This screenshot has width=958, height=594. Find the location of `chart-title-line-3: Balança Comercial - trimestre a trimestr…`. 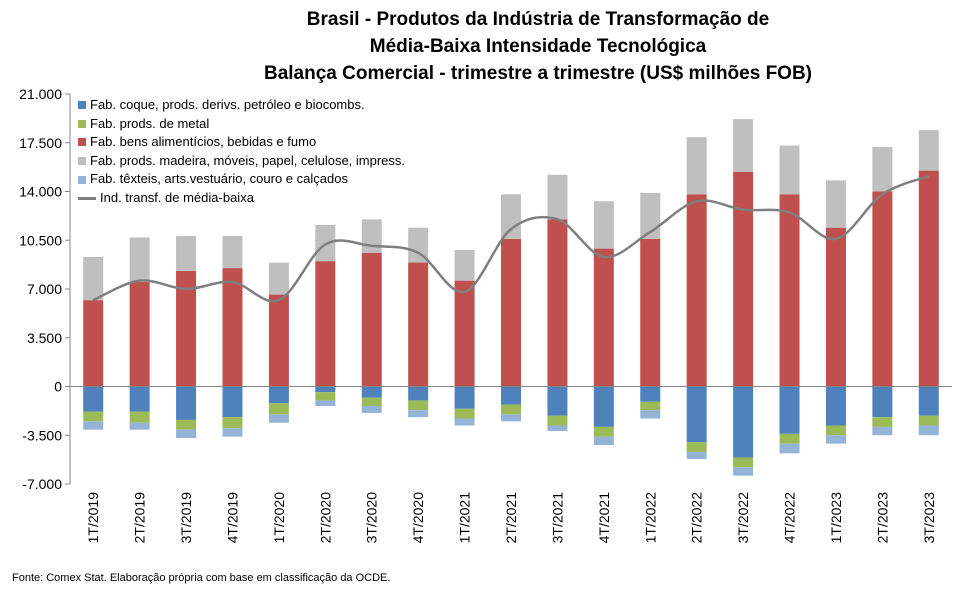

chart-title-line-3: Balança Comercial - trimestre a trimestr… is located at coordinates (538, 73).